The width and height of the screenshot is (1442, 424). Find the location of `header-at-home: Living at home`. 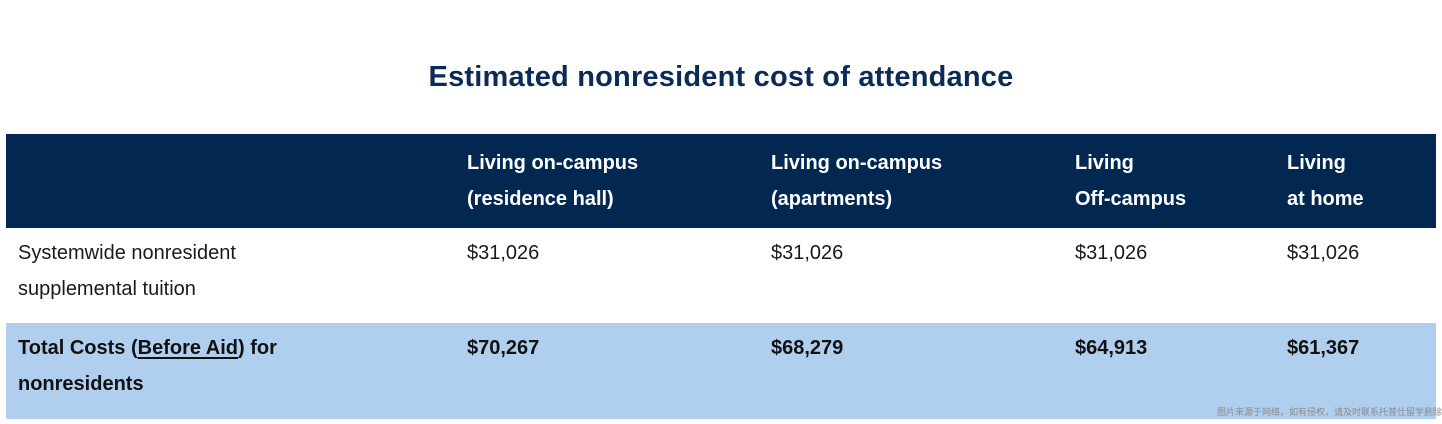

header-at-home: Living at home is located at coordinates (1325, 181).